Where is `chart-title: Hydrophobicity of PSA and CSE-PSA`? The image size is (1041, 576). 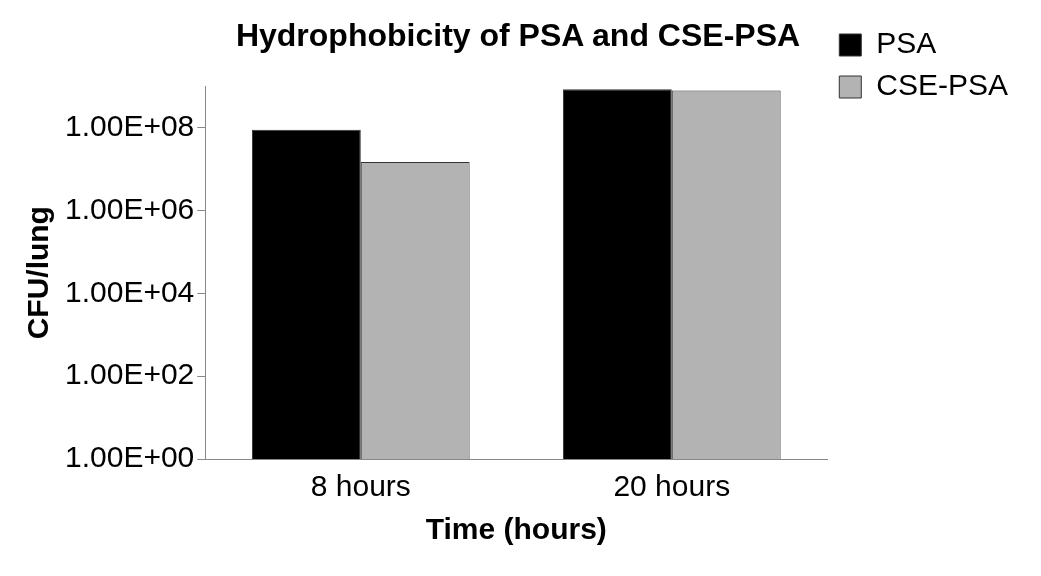
chart-title: Hydrophobicity of PSA and CSE-PSA is located at coordinates (518, 35).